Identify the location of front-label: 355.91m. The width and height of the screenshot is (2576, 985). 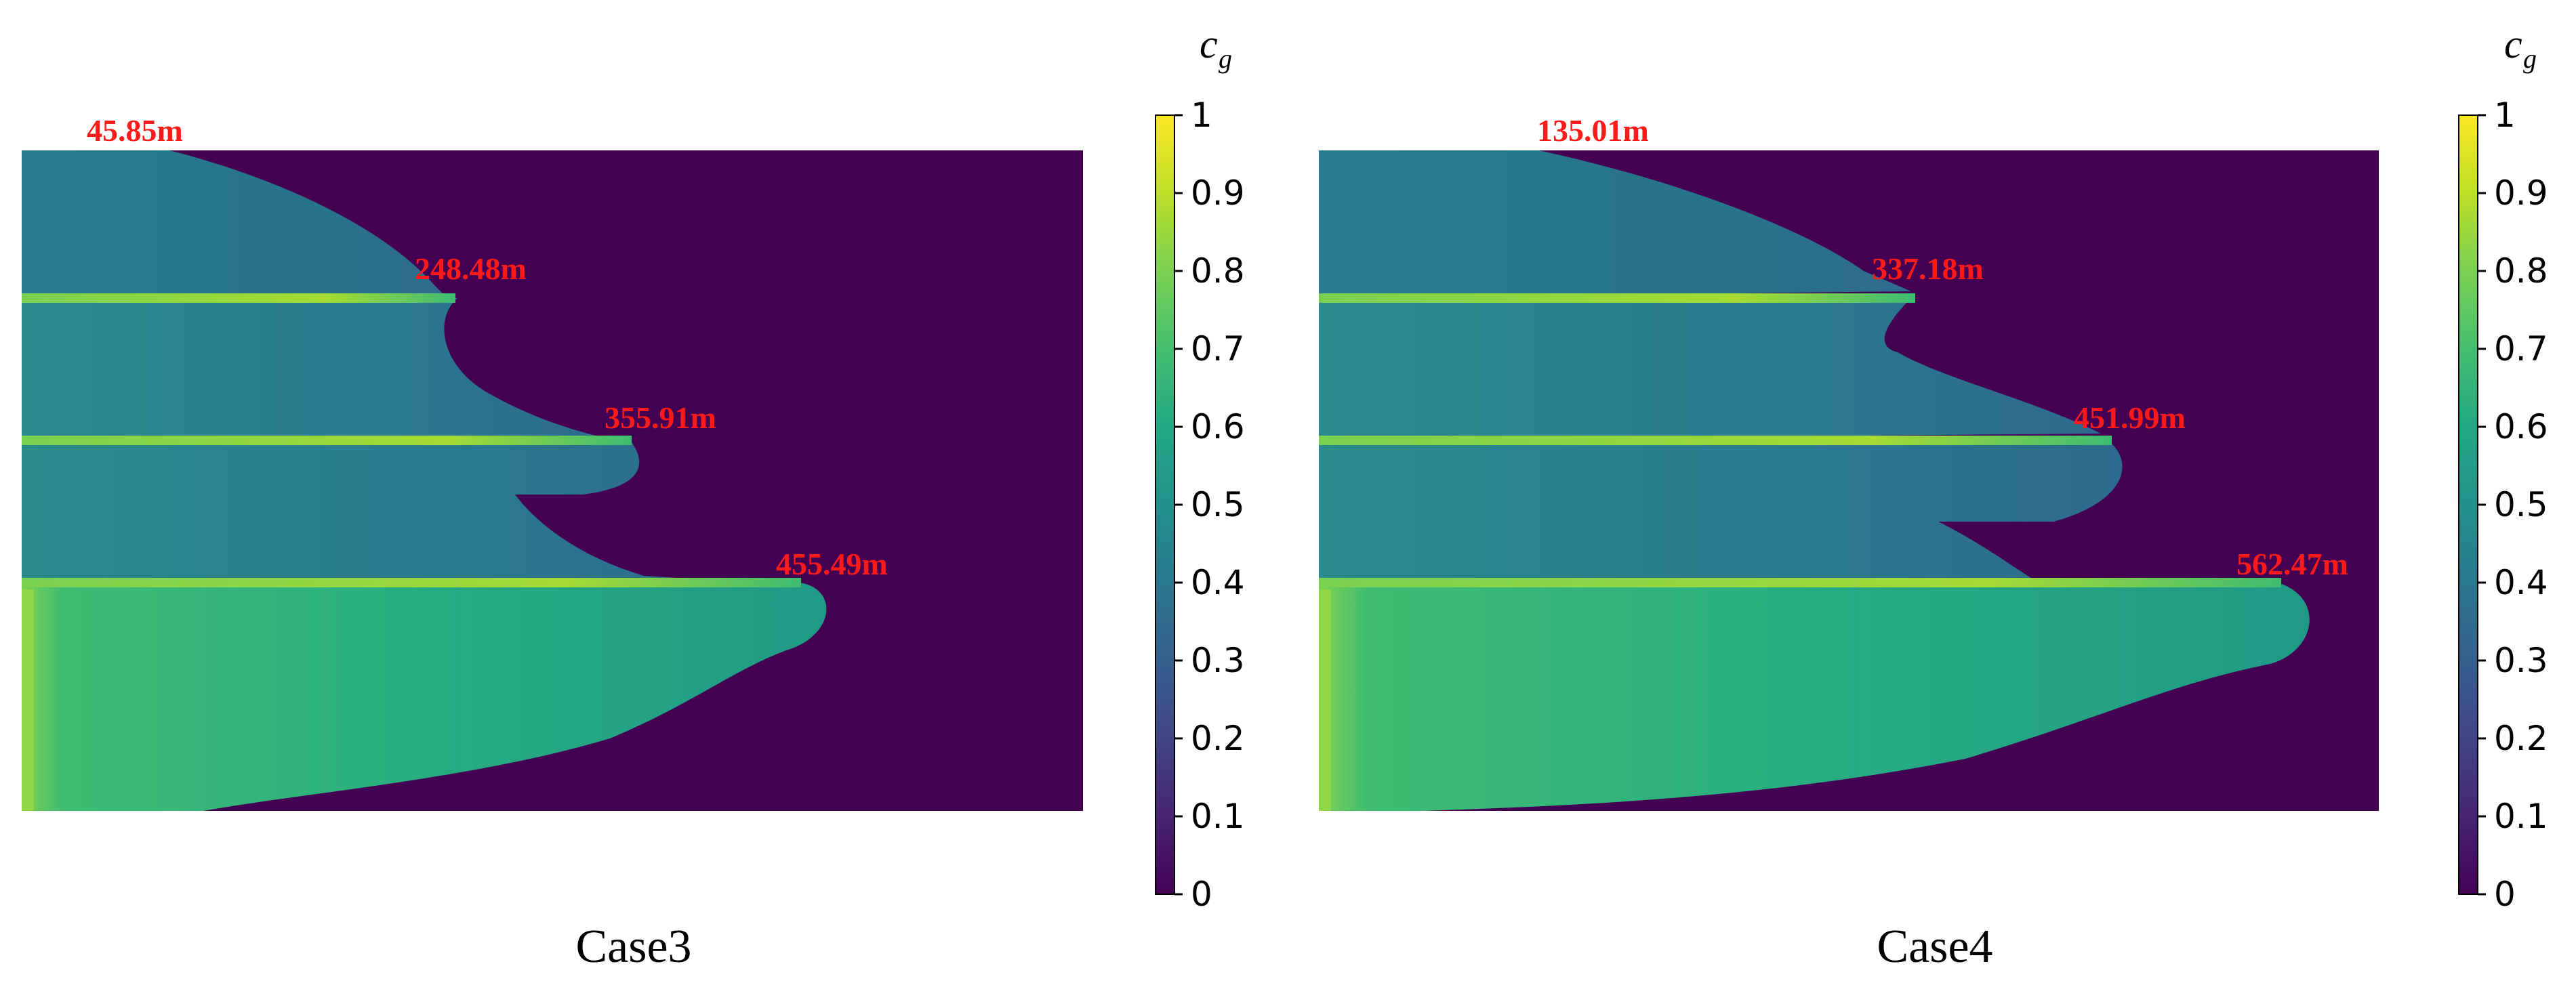
(661, 417).